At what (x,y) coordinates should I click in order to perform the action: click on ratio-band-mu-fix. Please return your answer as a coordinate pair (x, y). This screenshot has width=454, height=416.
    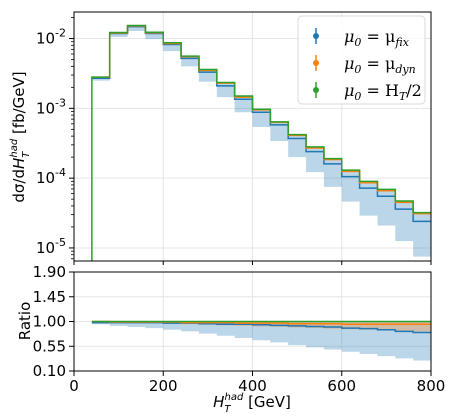
    Looking at the image, I should click on (261, 341).